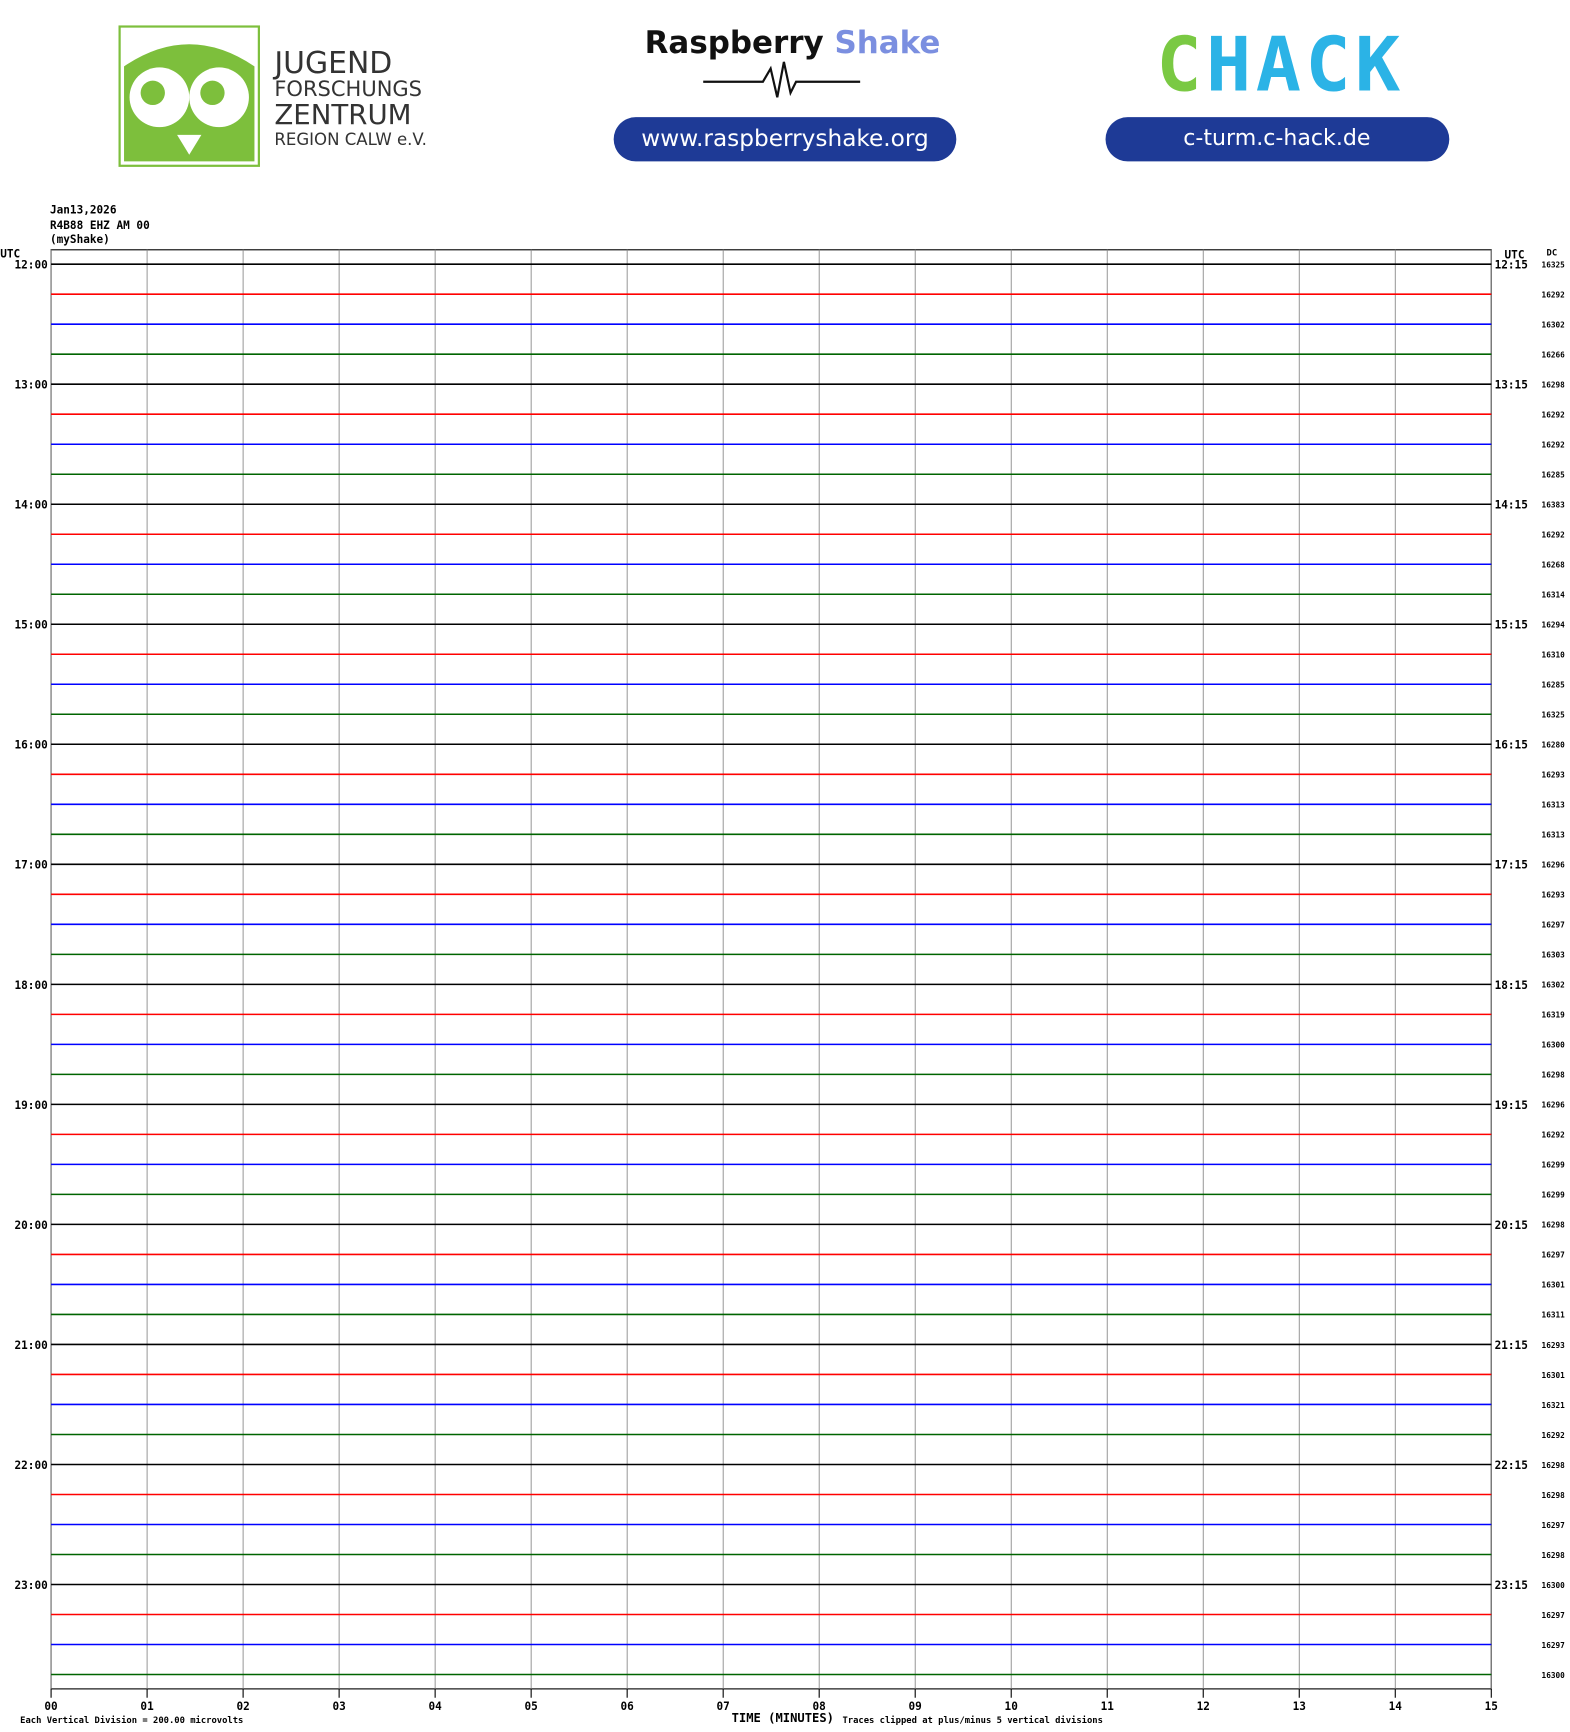 This screenshot has width=1570, height=1732. What do you see at coordinates (332, 63) in the screenshot?
I see `jfz-text: JUGEND` at bounding box center [332, 63].